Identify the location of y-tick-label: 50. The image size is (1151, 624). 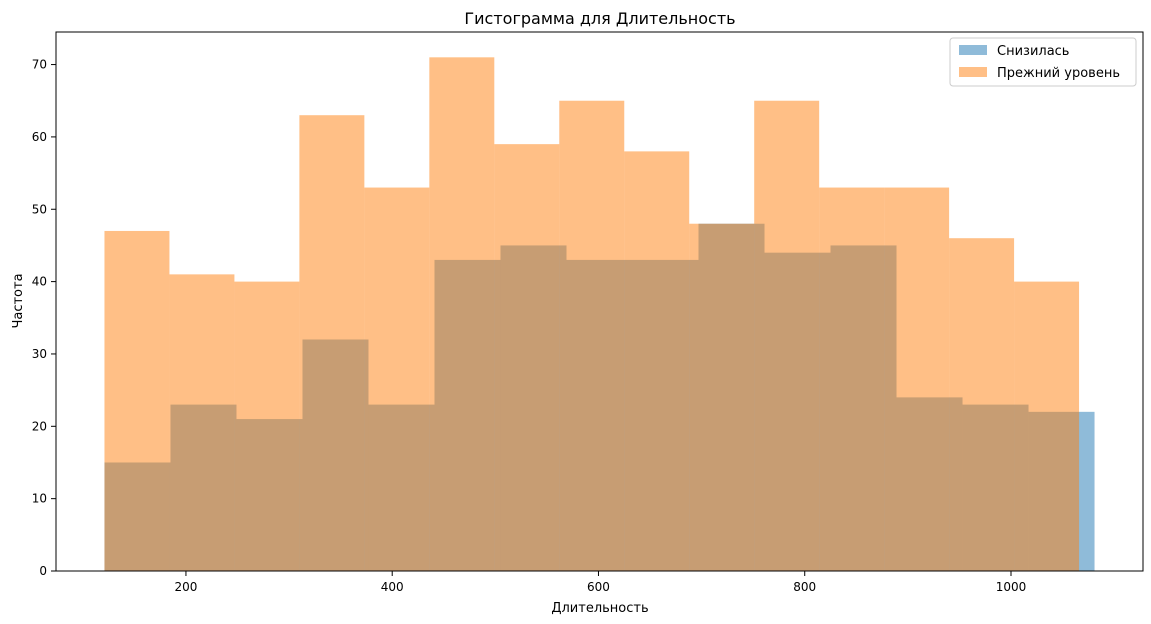
(39, 209).